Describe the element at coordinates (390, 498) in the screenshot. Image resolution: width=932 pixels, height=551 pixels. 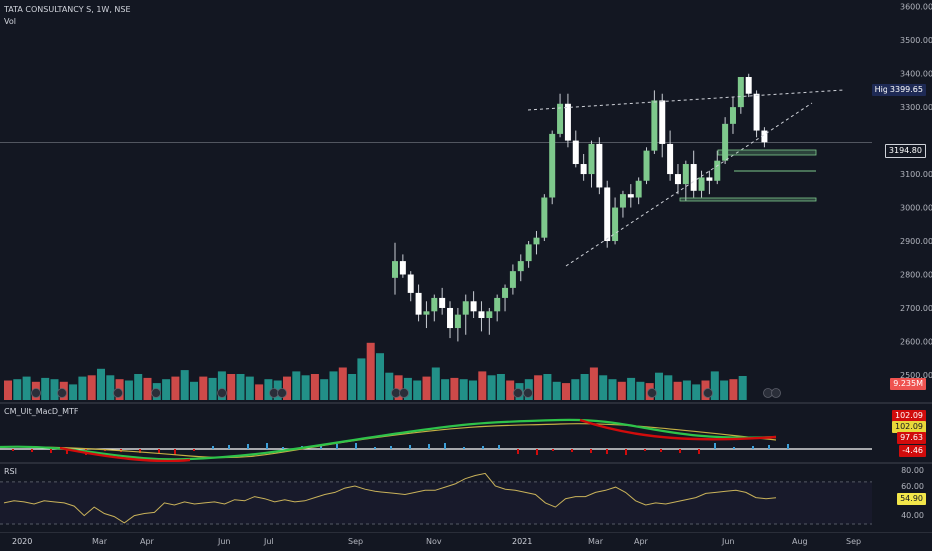
I see `rsi-line` at that location.